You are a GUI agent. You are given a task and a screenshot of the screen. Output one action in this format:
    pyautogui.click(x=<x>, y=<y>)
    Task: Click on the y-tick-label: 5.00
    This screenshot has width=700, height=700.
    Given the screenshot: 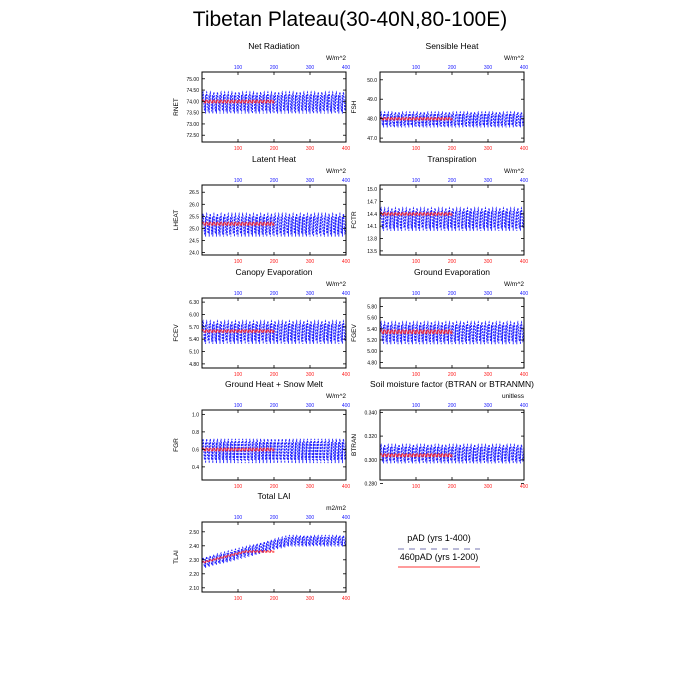 What is the action you would take?
    pyautogui.click(x=372, y=352)
    